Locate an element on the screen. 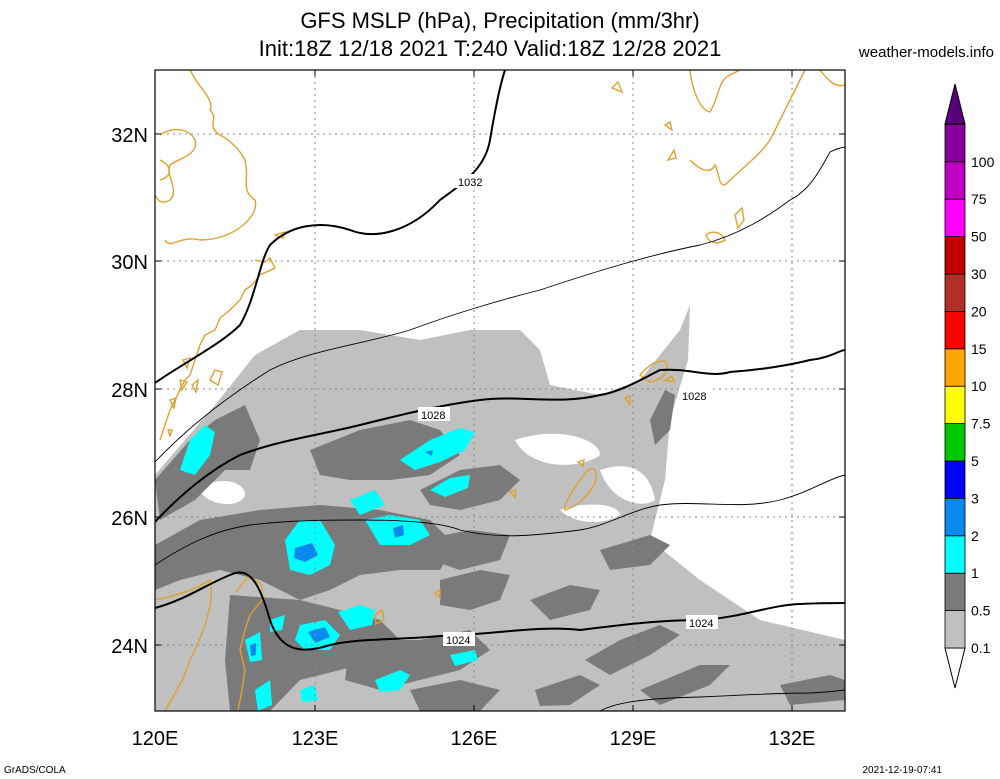 This screenshot has height=779, width=1000. lat-tick-label: 30N is located at coordinates (129, 263).